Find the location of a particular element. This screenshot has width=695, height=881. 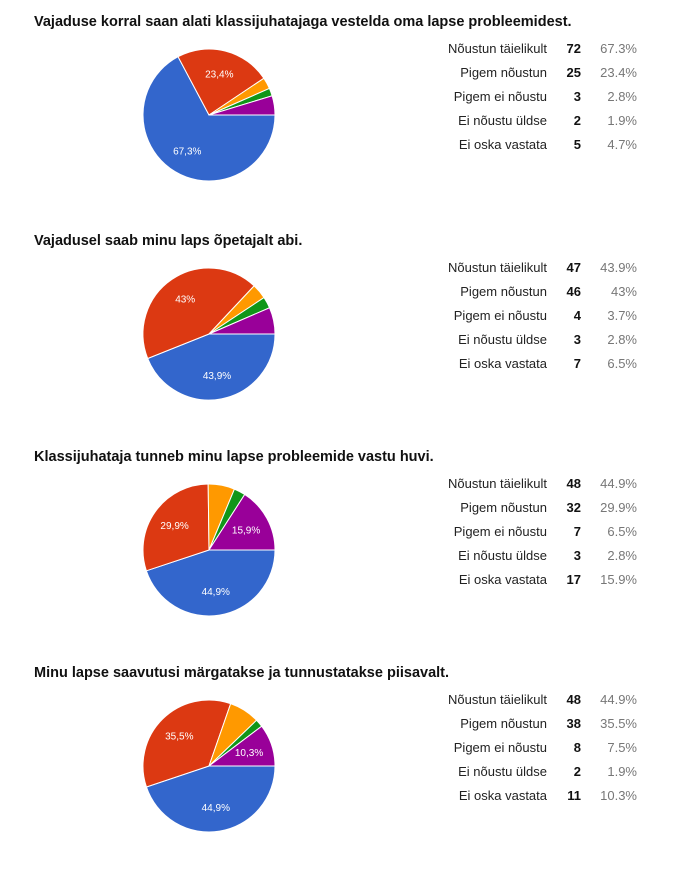

slice-label: 43,9% is located at coordinates (217, 376).